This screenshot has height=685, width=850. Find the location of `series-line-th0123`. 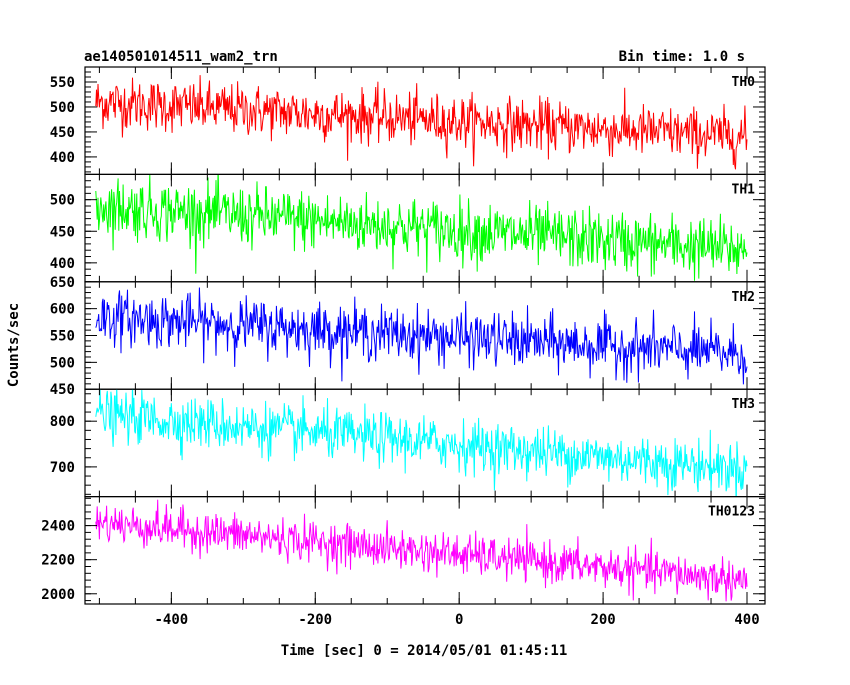

series-line-th0123 is located at coordinates (421, 550).